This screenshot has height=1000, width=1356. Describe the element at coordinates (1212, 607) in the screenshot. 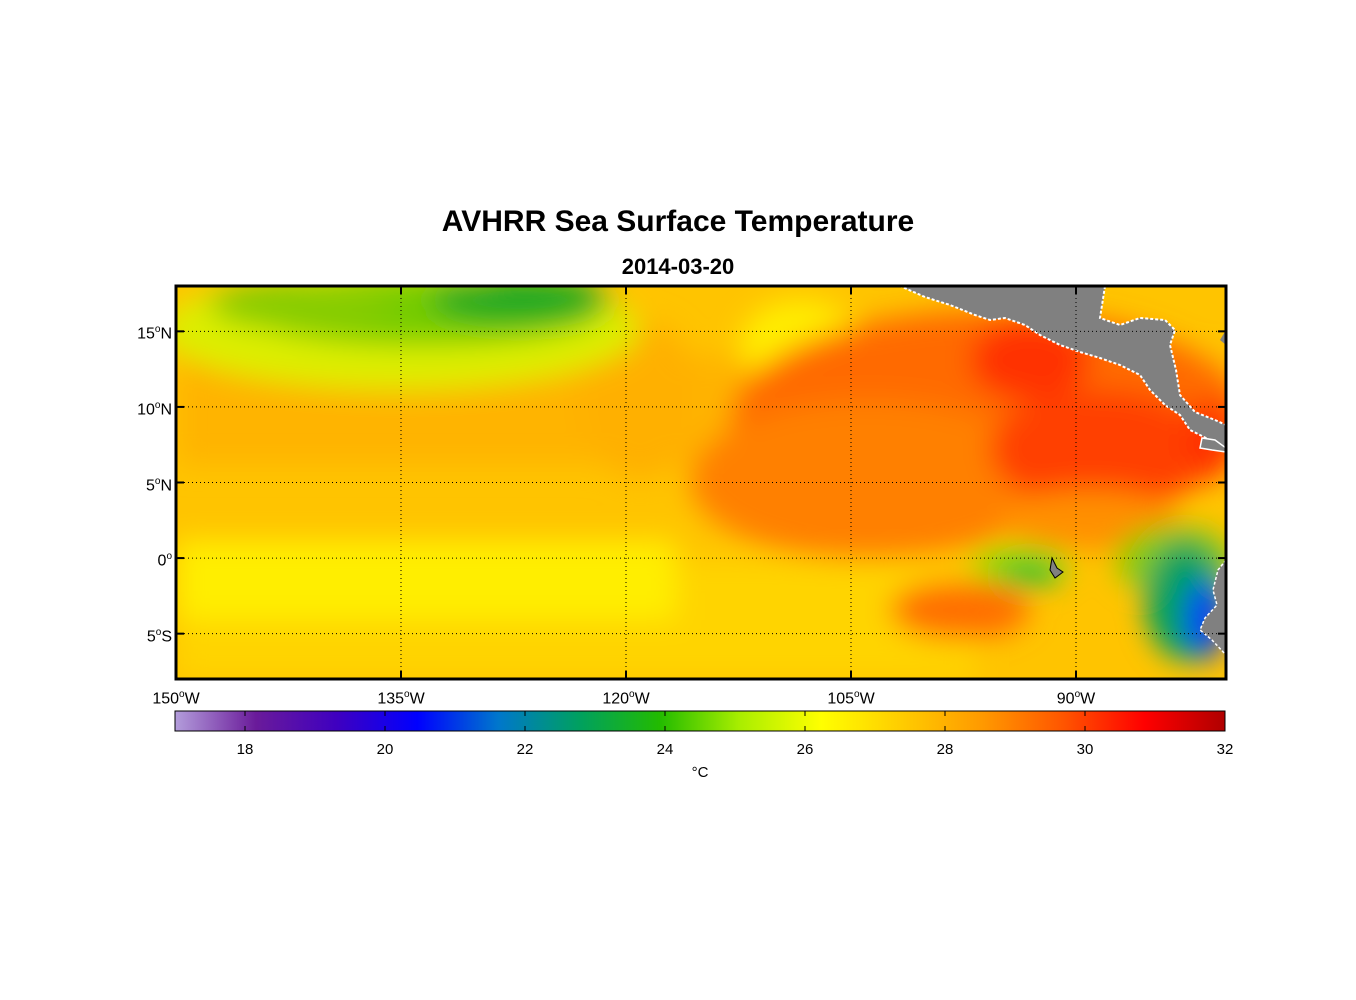

I see `land-ecuador` at that location.